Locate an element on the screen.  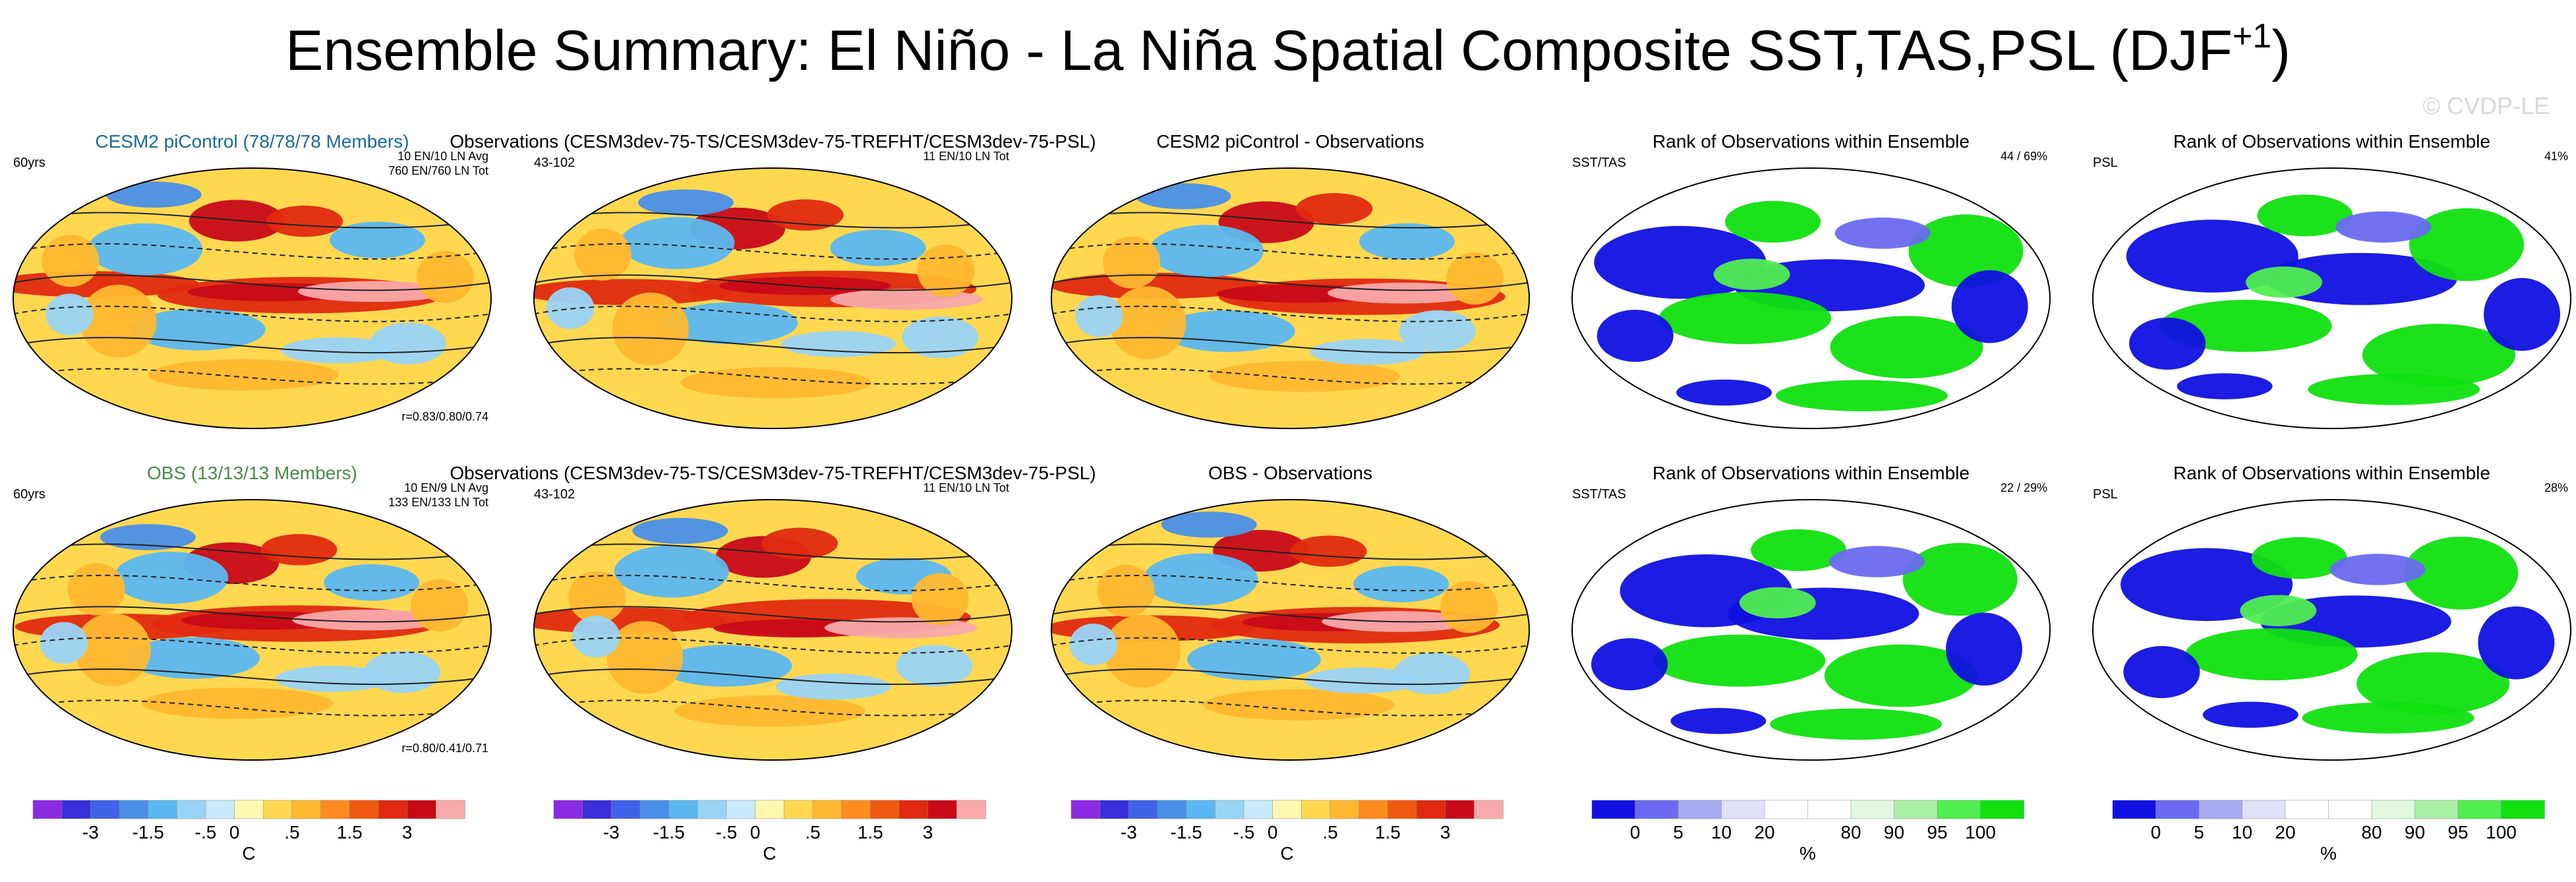
panel-right-label: 22 / 29% is located at coordinates (2024, 487).